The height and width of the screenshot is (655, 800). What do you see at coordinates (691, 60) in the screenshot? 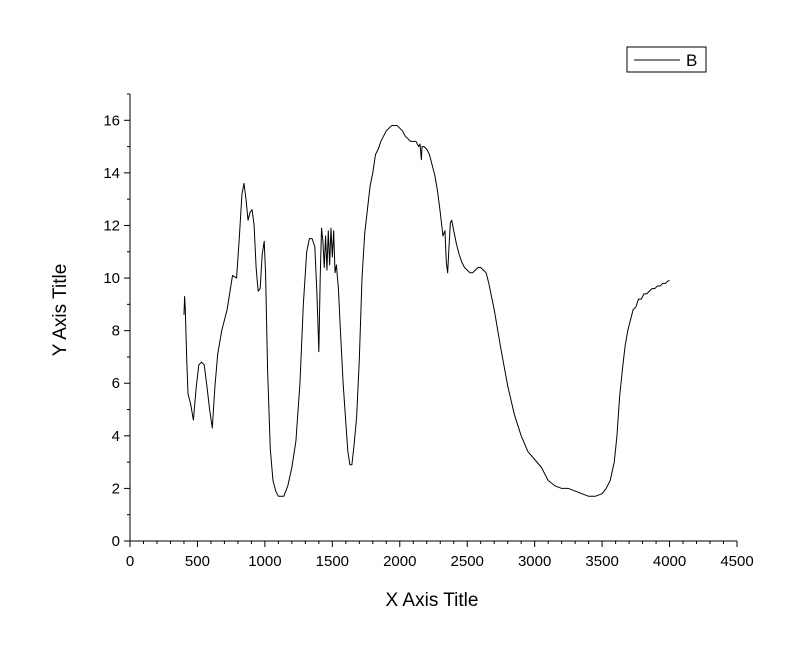
I see `legend-label: B` at bounding box center [691, 60].